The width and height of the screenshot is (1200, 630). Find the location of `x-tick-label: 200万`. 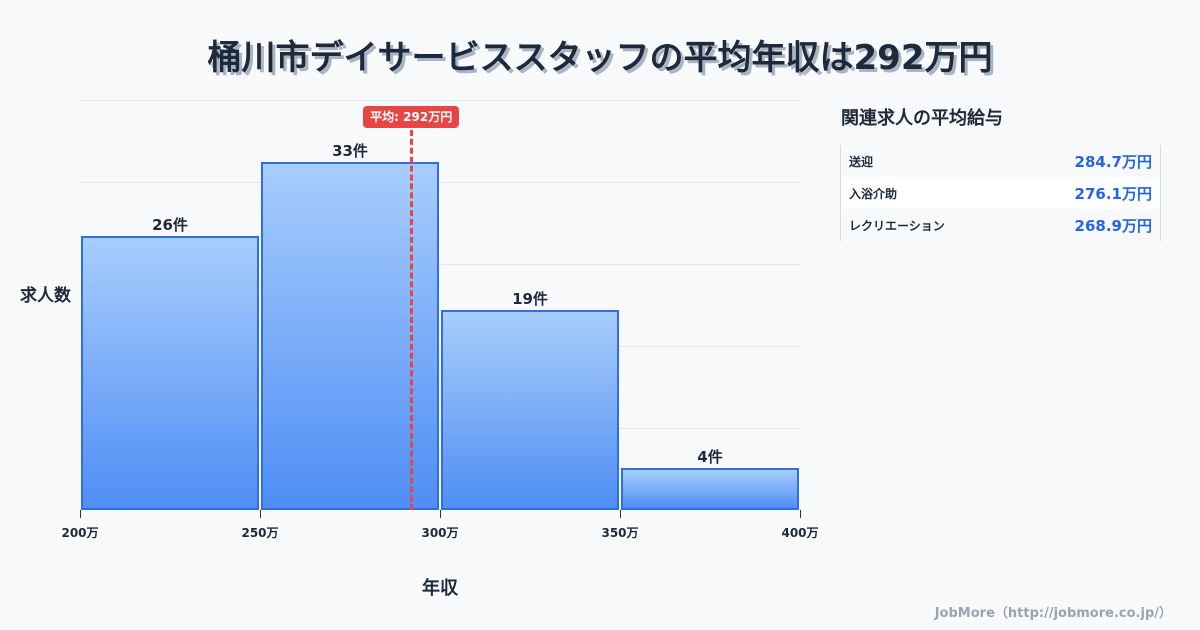

x-tick-label: 200万 is located at coordinates (80, 533).